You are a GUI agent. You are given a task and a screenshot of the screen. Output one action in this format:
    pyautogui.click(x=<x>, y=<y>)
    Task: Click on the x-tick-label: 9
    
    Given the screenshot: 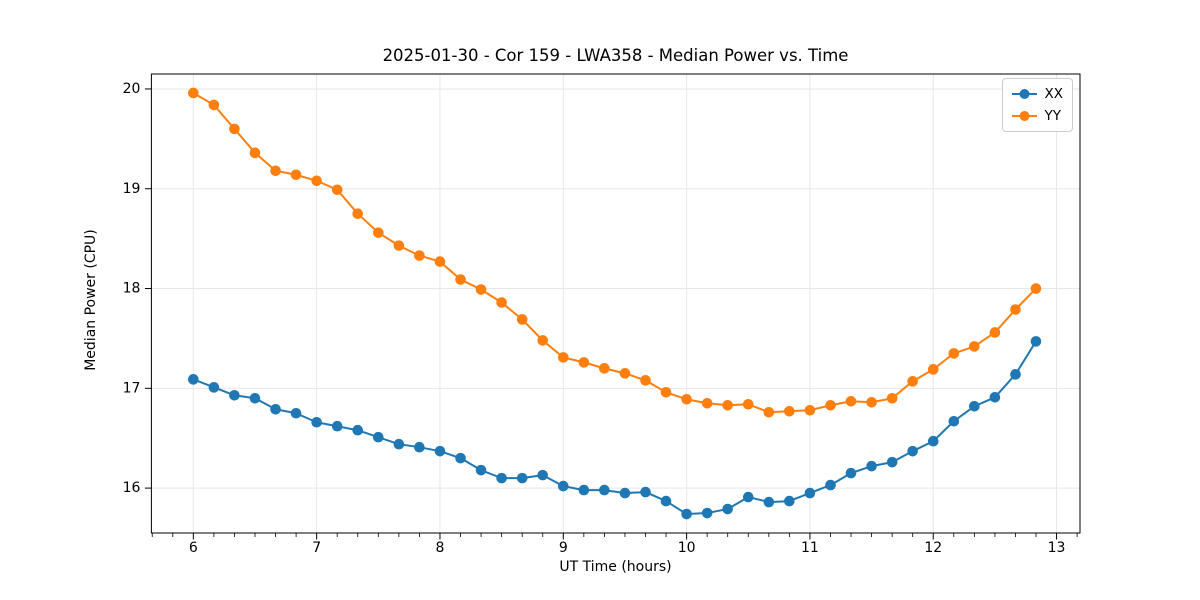 What is the action you would take?
    pyautogui.click(x=563, y=548)
    